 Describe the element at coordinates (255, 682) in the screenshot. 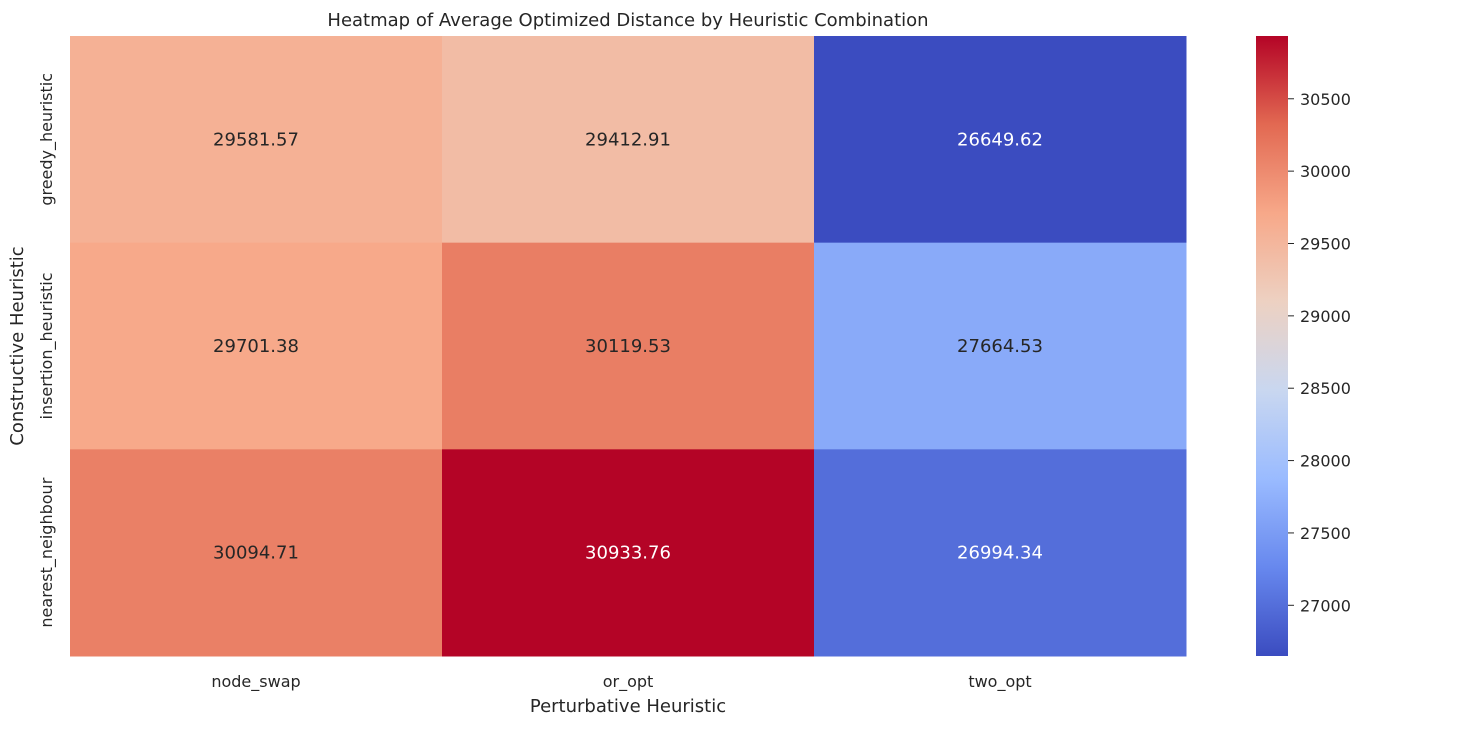

I see `x-tick-label: node_swap` at that location.